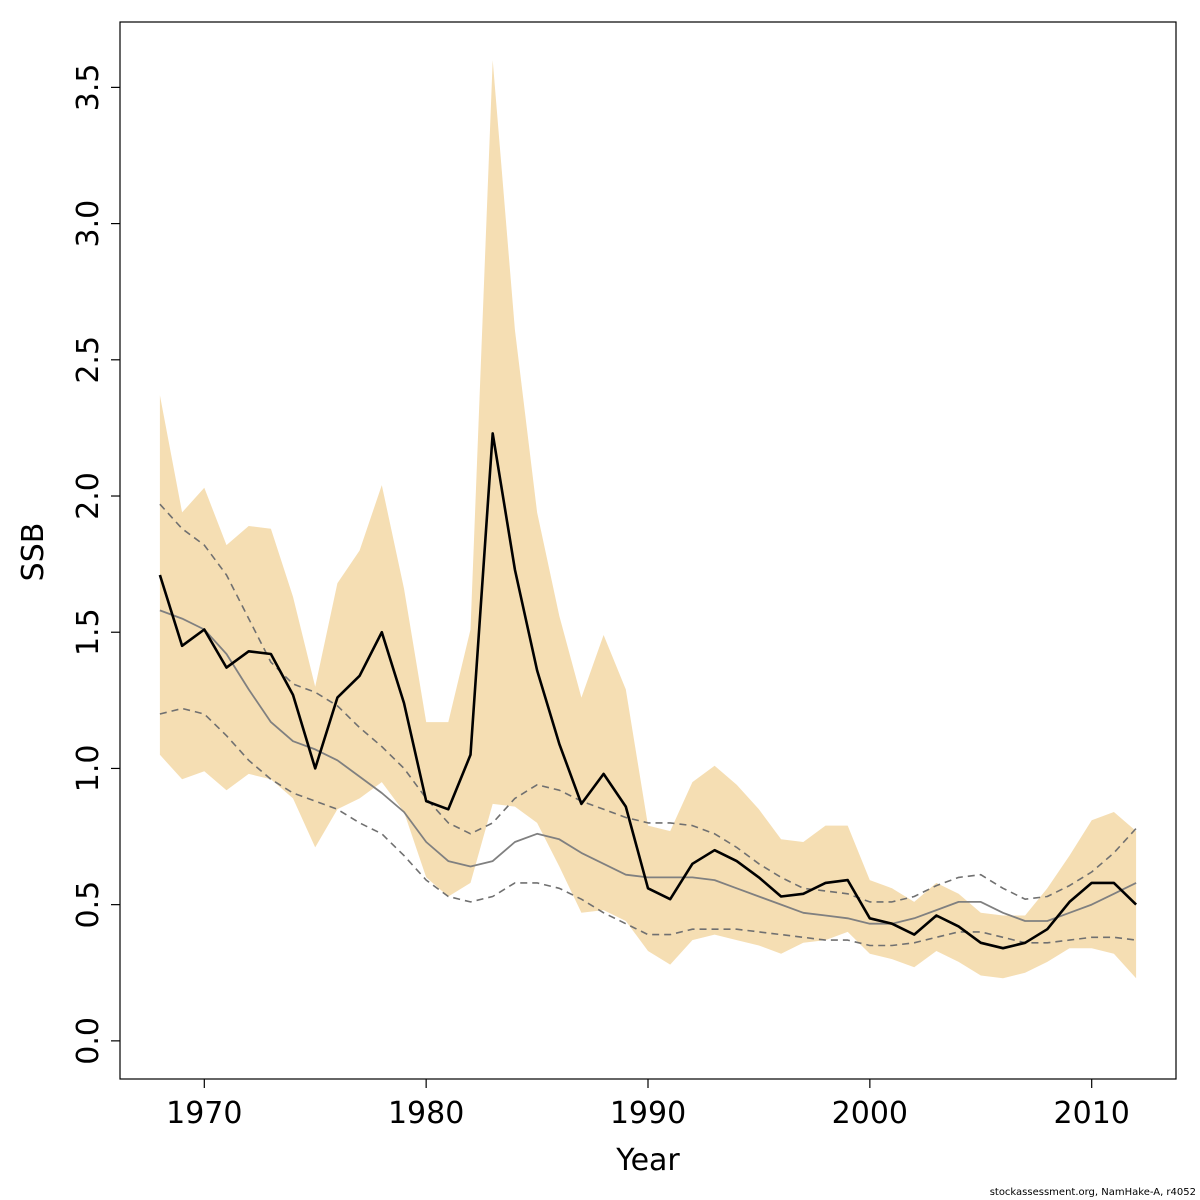 The width and height of the screenshot is (1200, 1200). I want to click on y-tick-label: 0.5, so click(88, 905).